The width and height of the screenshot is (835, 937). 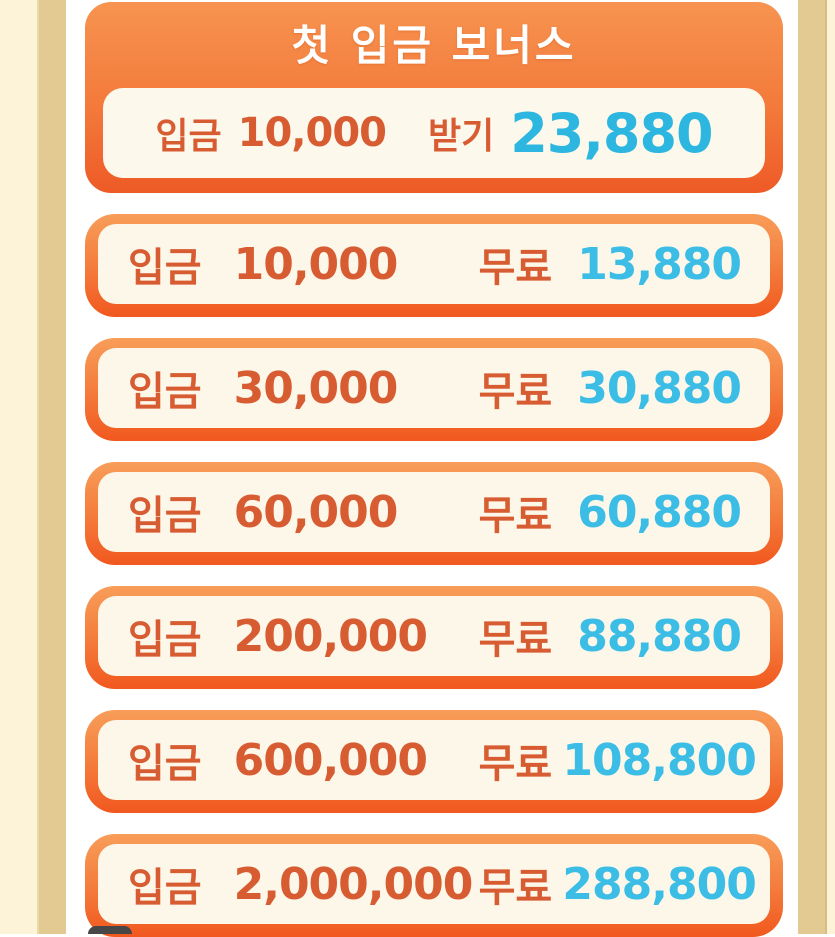 What do you see at coordinates (659, 884) in the screenshot?
I see `bonus-amount: 288,800` at bounding box center [659, 884].